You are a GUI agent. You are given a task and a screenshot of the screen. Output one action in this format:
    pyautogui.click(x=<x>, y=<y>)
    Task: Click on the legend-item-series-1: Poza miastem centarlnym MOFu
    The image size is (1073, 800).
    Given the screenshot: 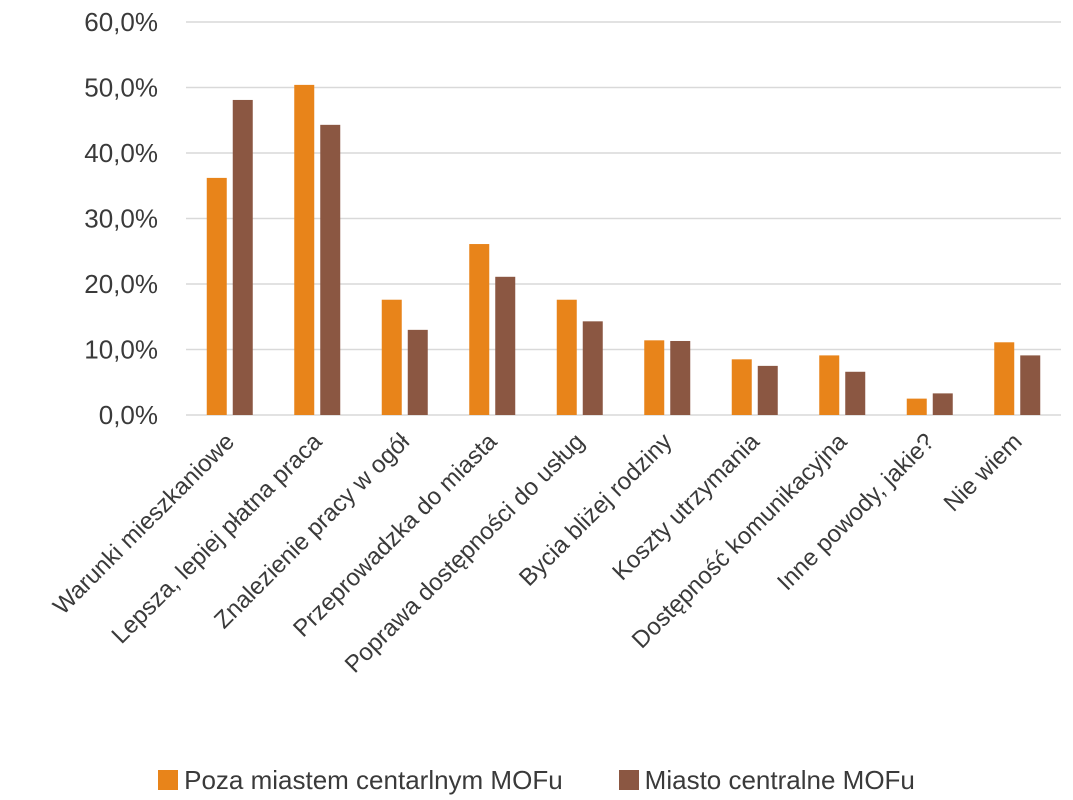 What is the action you would take?
    pyautogui.click(x=360, y=780)
    